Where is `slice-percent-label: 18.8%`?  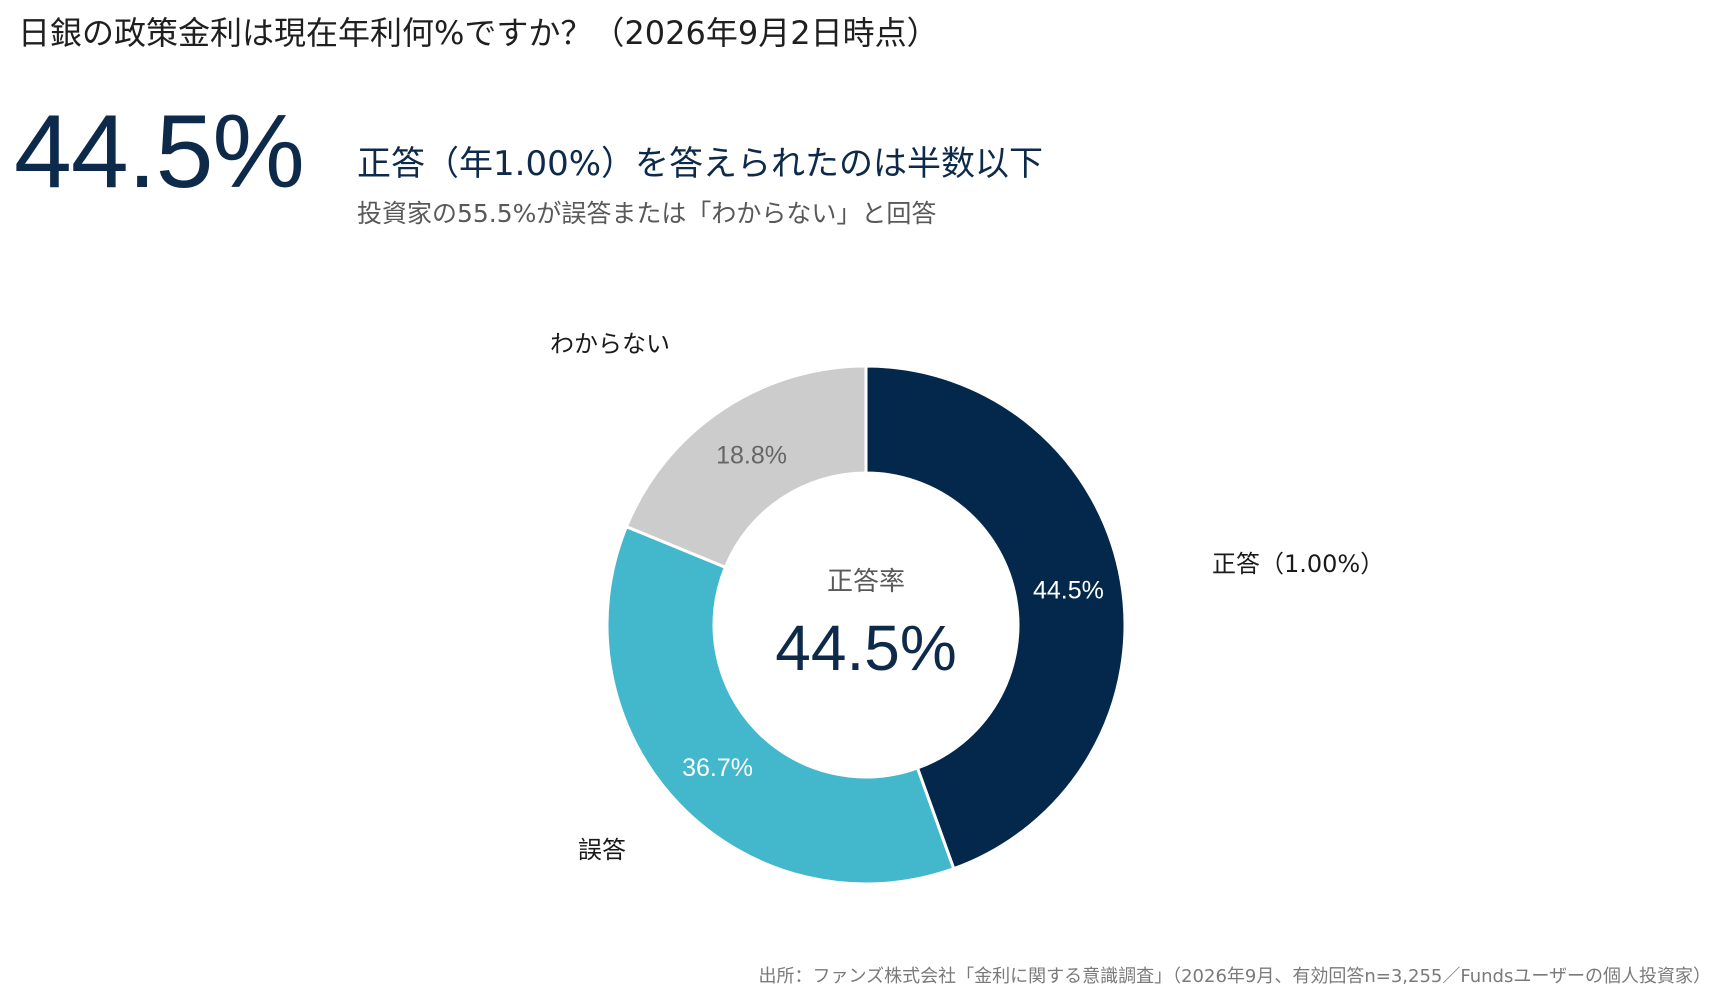
slice-percent-label: 18.8% is located at coordinates (751, 455).